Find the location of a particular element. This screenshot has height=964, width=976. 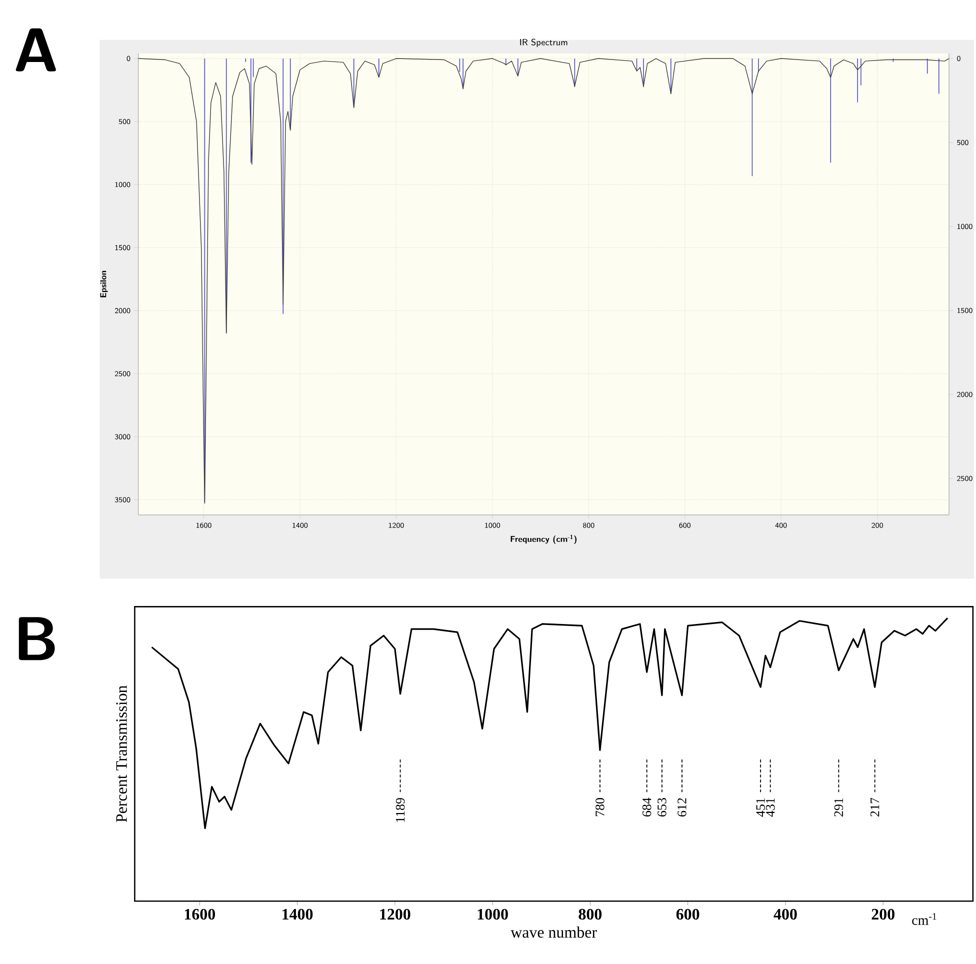

x-axis-title: wave number is located at coordinates (553, 932).